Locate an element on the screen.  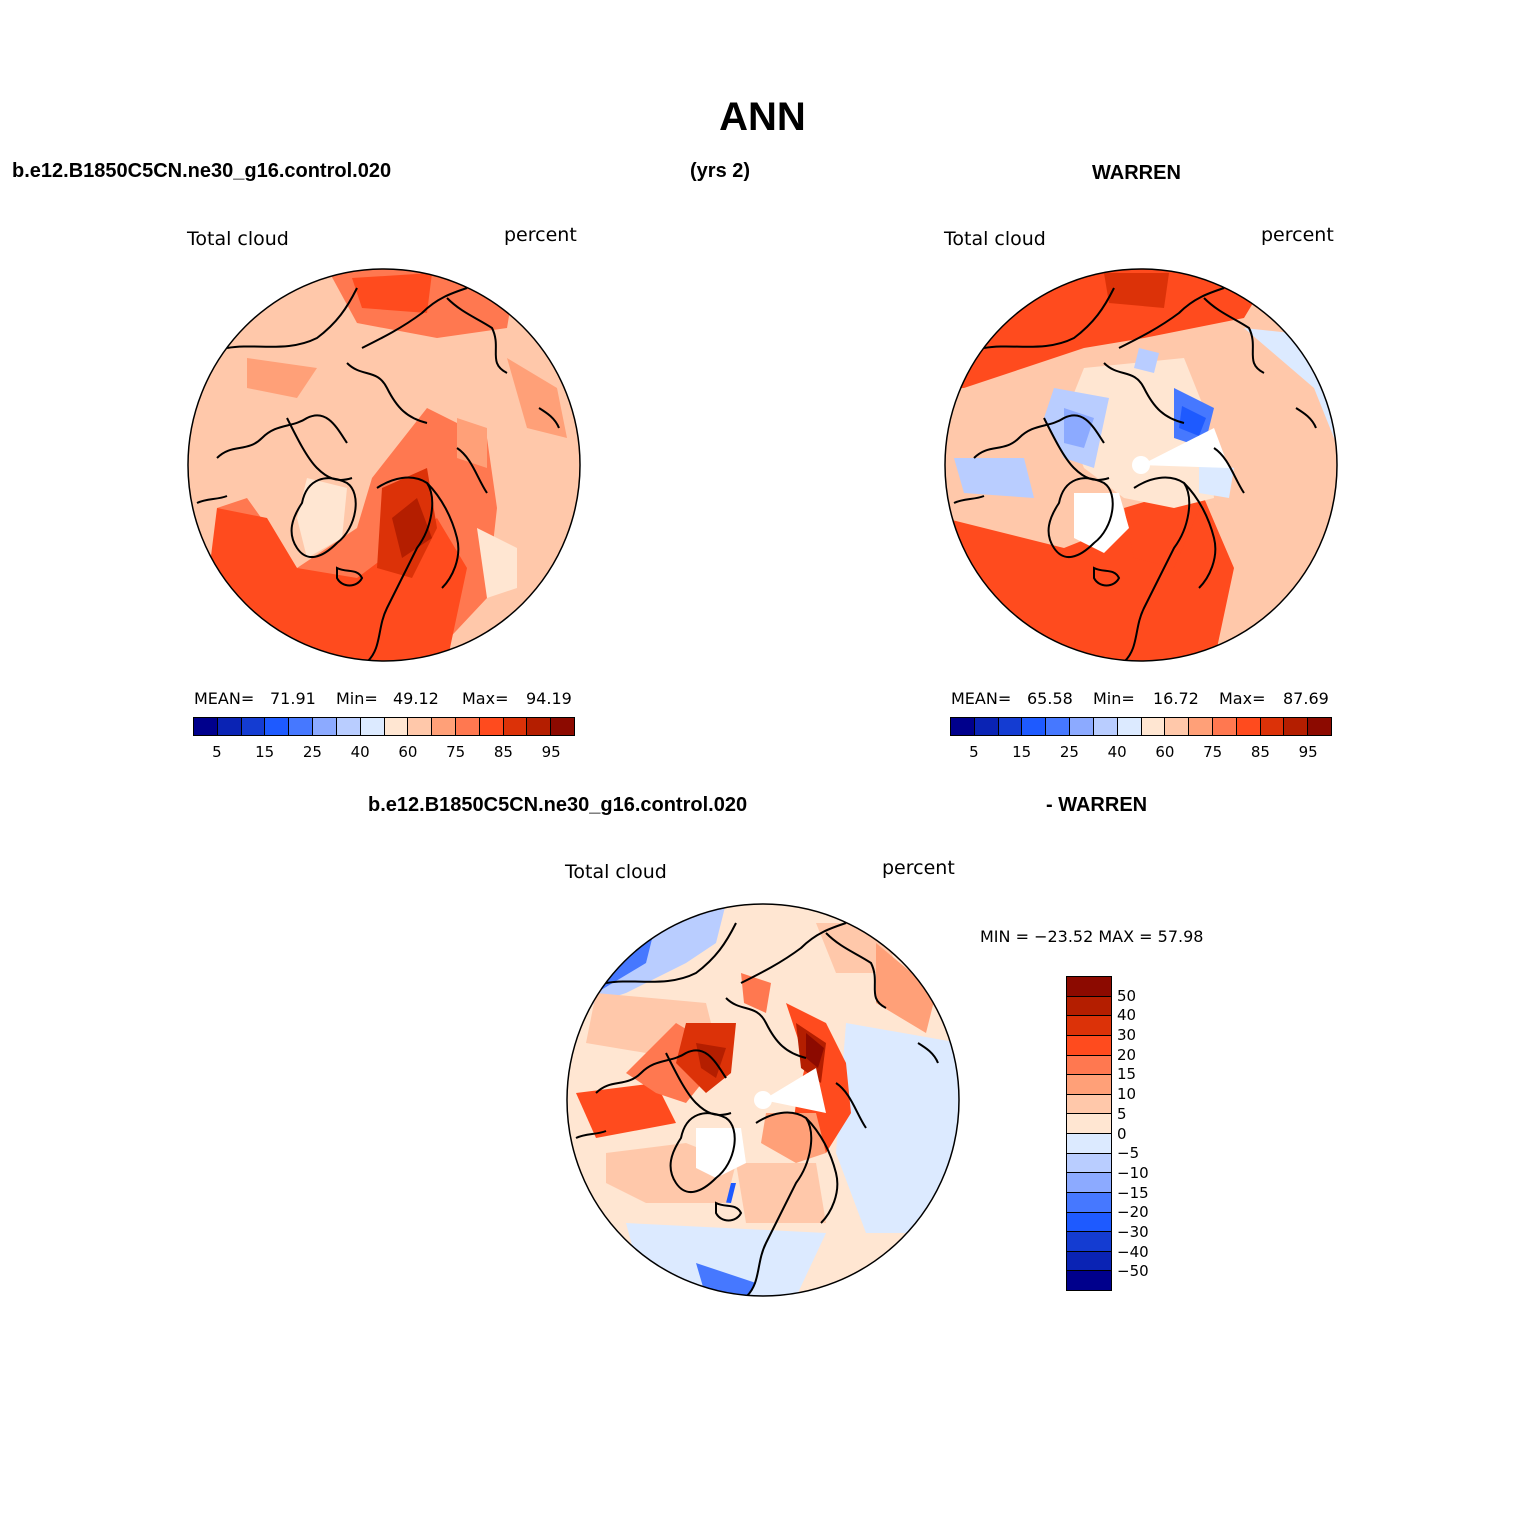
obs-units-label: percent is located at coordinates (1297, 235).